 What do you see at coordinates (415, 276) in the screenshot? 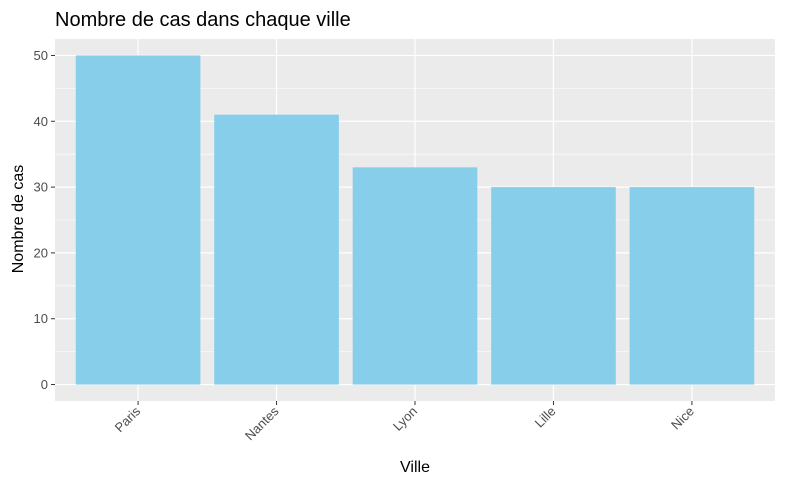
I see `bar-lyon` at bounding box center [415, 276].